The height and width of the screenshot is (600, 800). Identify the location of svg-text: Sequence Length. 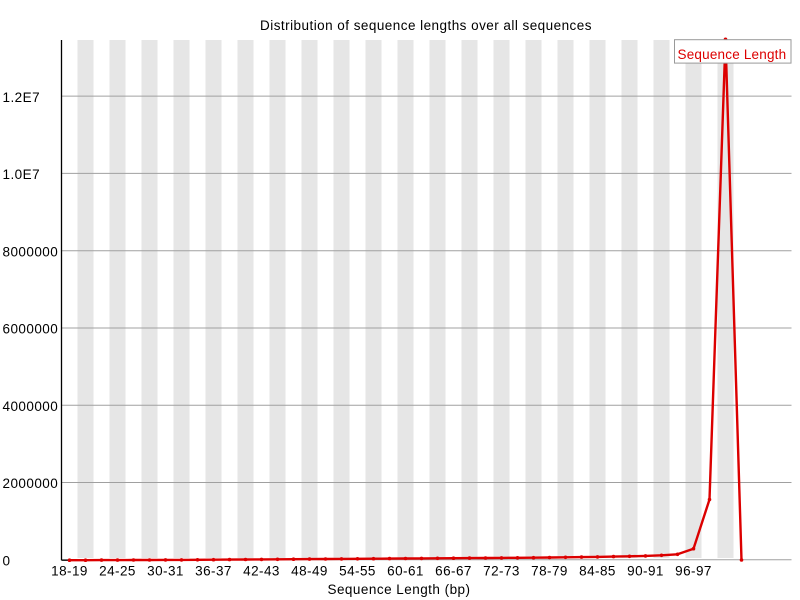
(732, 54).